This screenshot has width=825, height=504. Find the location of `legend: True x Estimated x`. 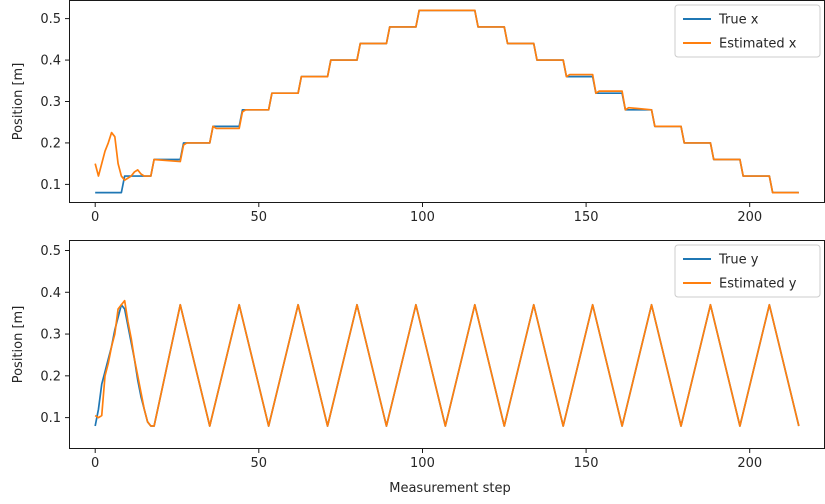

legend: True x Estimated x is located at coordinates (747, 31).